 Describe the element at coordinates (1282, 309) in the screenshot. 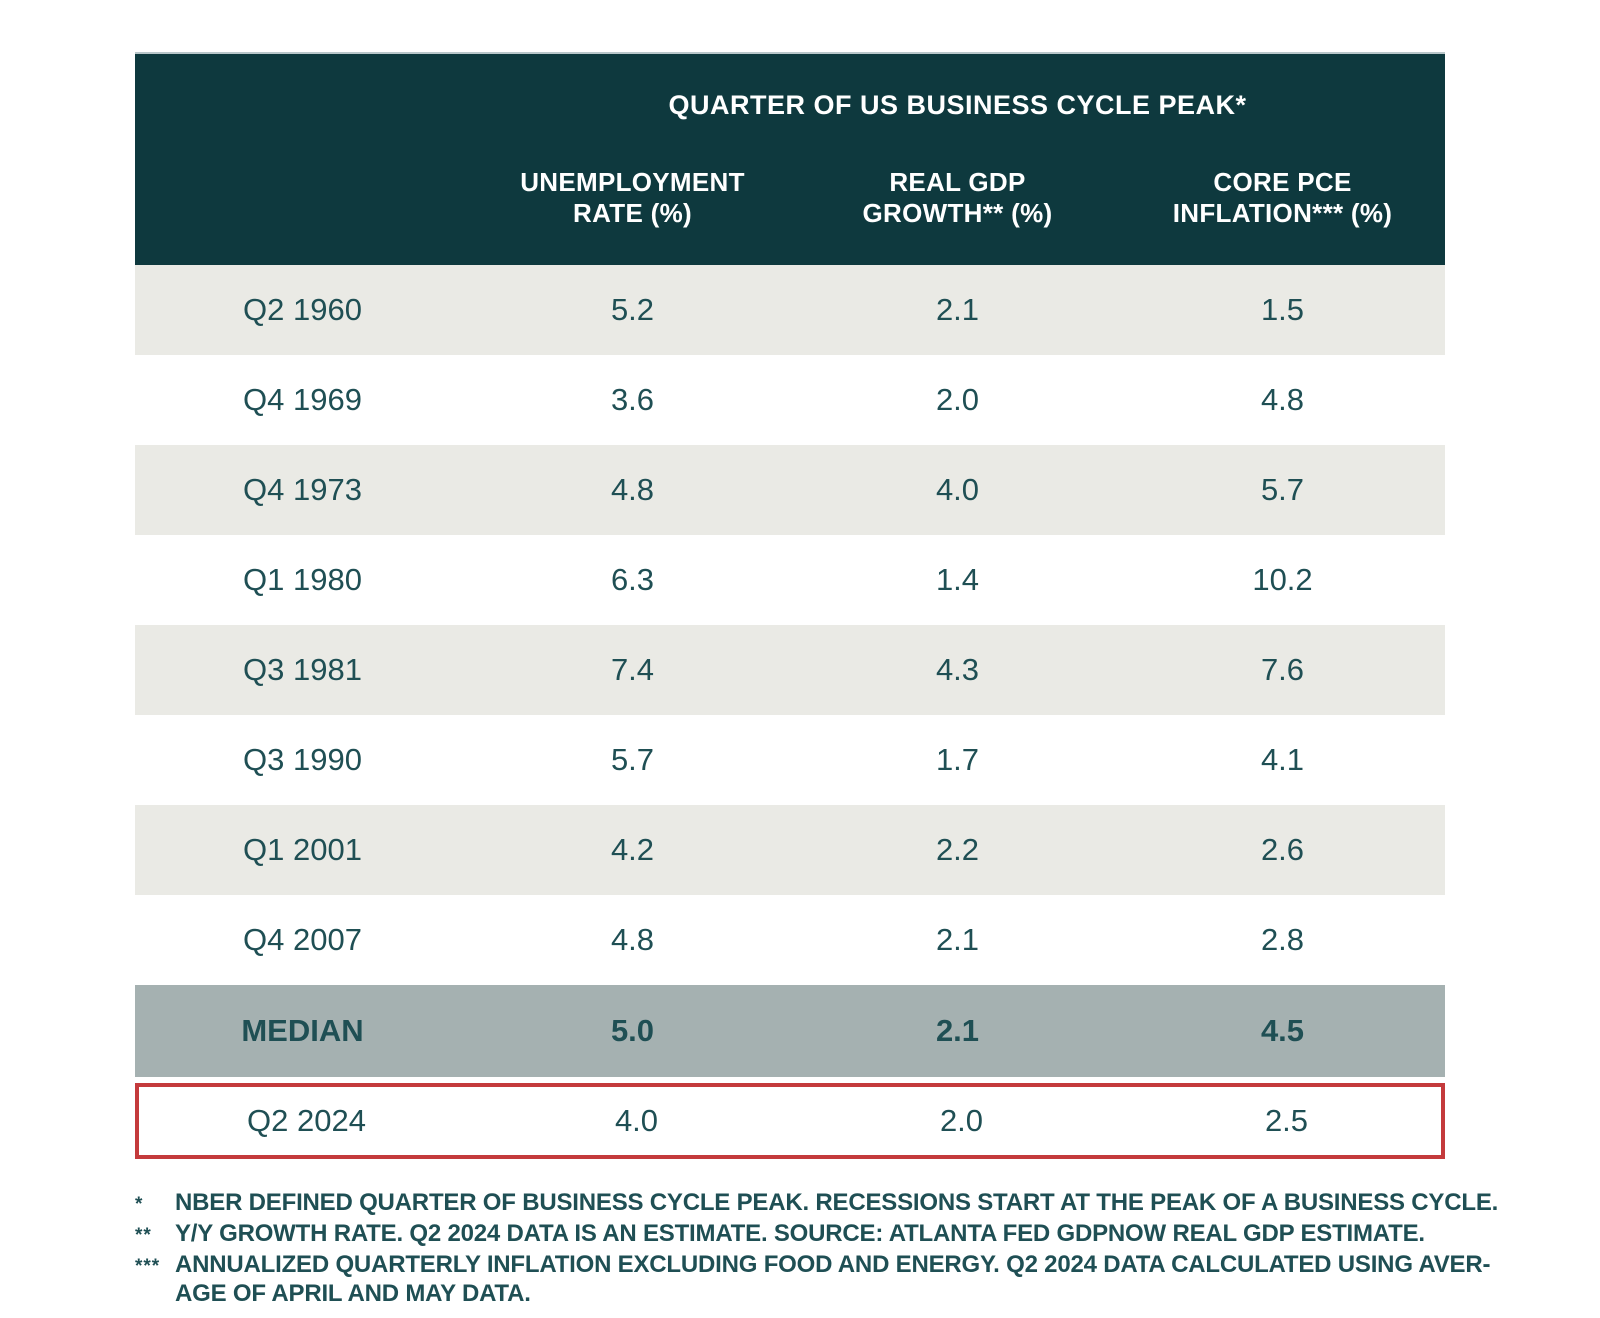

I see `inflation-value: 1.5` at that location.